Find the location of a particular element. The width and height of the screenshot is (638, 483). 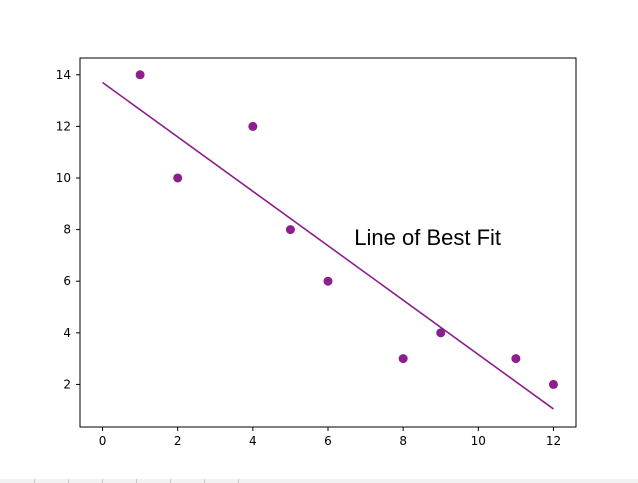

x-tick-label: 0 is located at coordinates (103, 441).